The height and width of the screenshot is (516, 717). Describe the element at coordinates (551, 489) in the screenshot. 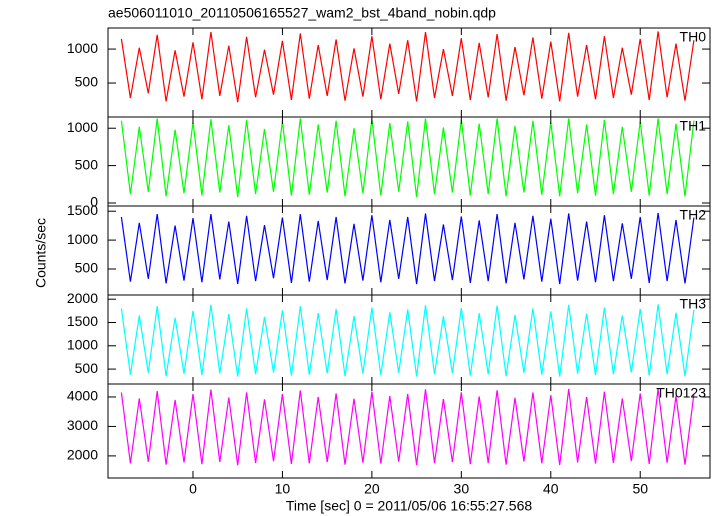

I see `x-tick-label: 40` at that location.